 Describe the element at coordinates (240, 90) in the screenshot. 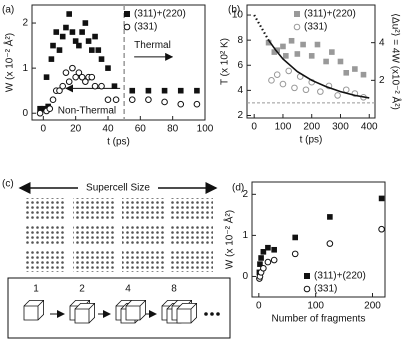

I see `y-tick-label: 4` at that location.